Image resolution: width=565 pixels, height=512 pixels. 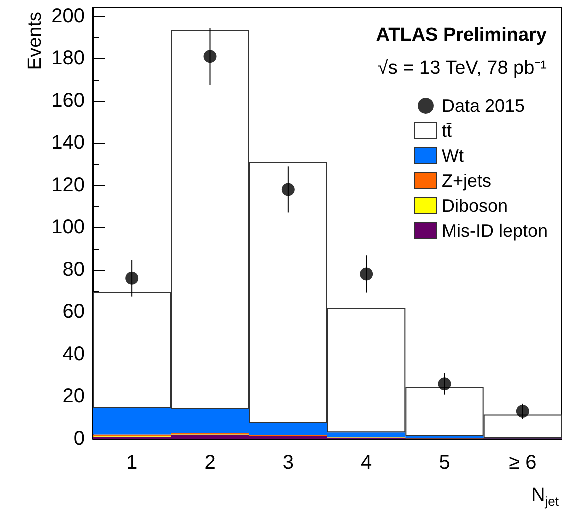 What do you see at coordinates (523, 463) in the screenshot?
I see `x-tick-label: ≥ 6` at bounding box center [523, 463].